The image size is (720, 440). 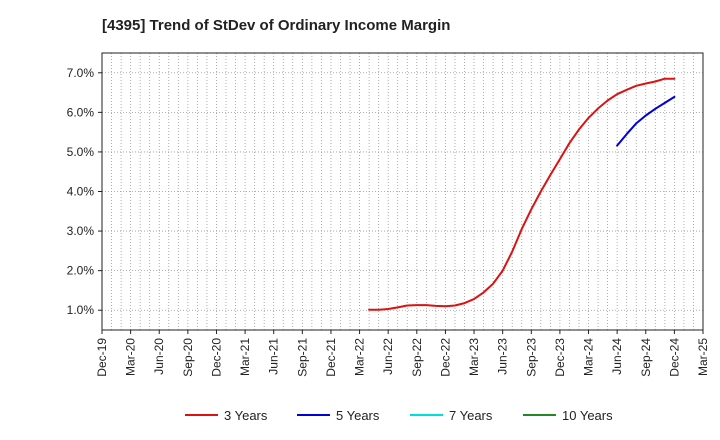 I want to click on y-tick-label: 1.0%, so click(x=81, y=310).